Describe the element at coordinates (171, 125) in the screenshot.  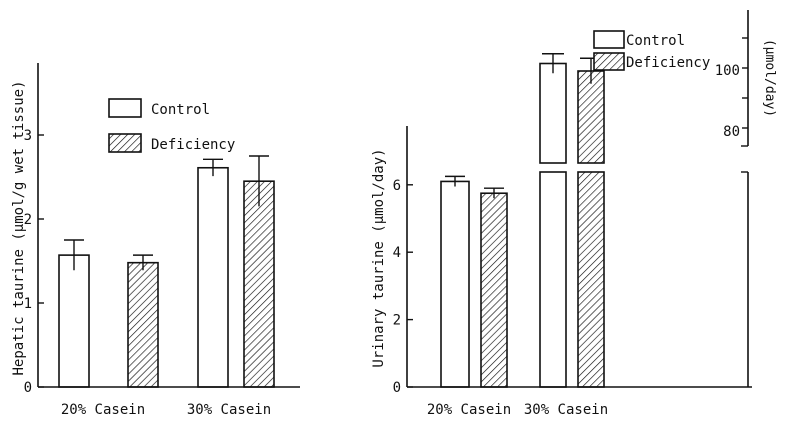
I see `hepatic-legend: Control Deficiency` at that location.